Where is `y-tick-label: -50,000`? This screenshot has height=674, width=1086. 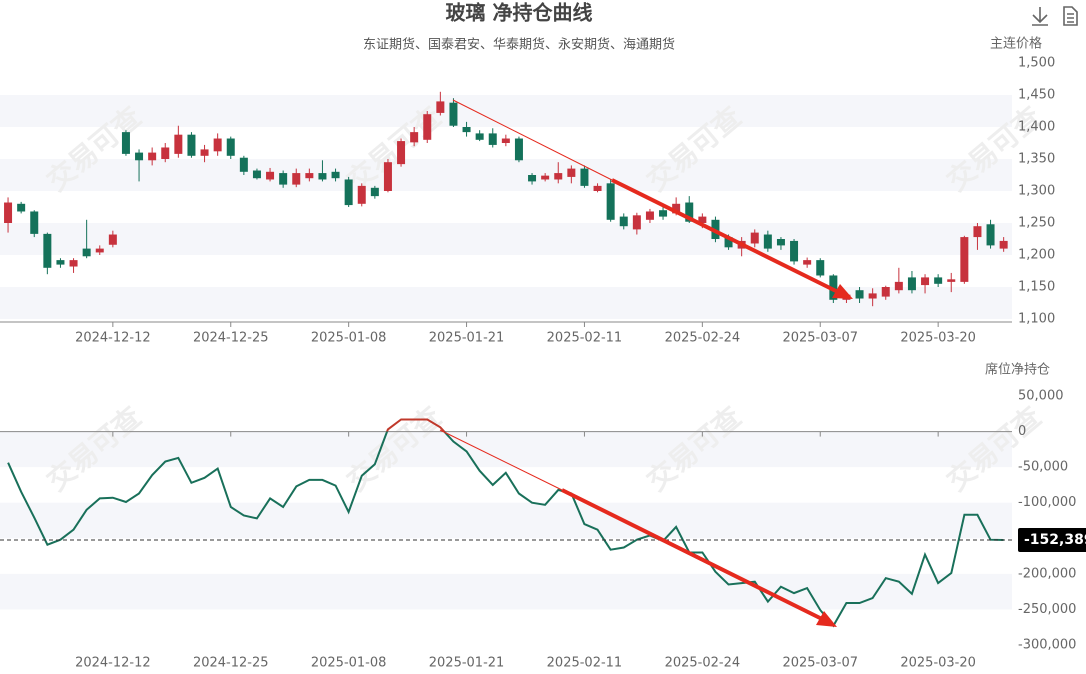
y-tick-label: -50,000 is located at coordinates (1043, 467).